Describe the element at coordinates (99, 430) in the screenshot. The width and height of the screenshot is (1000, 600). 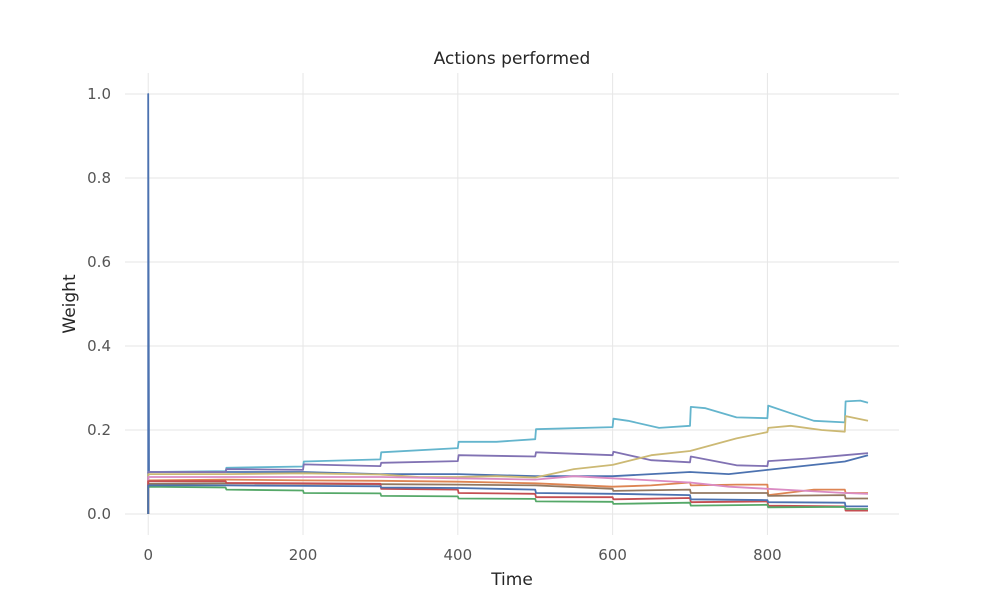
I see `y-tick-label: 0.2` at that location.